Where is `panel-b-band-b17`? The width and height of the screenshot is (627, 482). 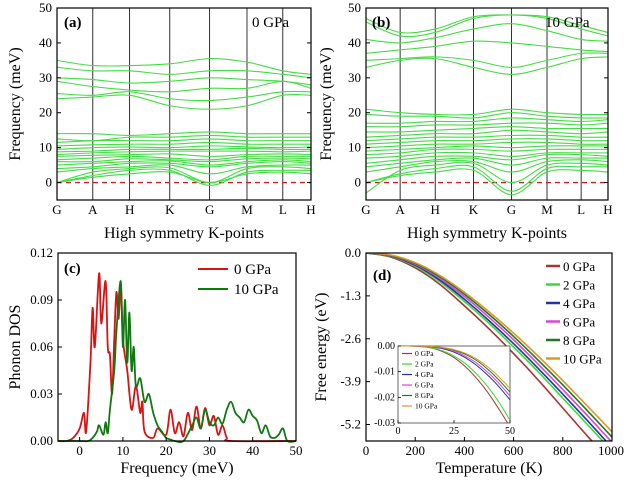
panel-b-band-b17 is located at coordinates (487, 115).